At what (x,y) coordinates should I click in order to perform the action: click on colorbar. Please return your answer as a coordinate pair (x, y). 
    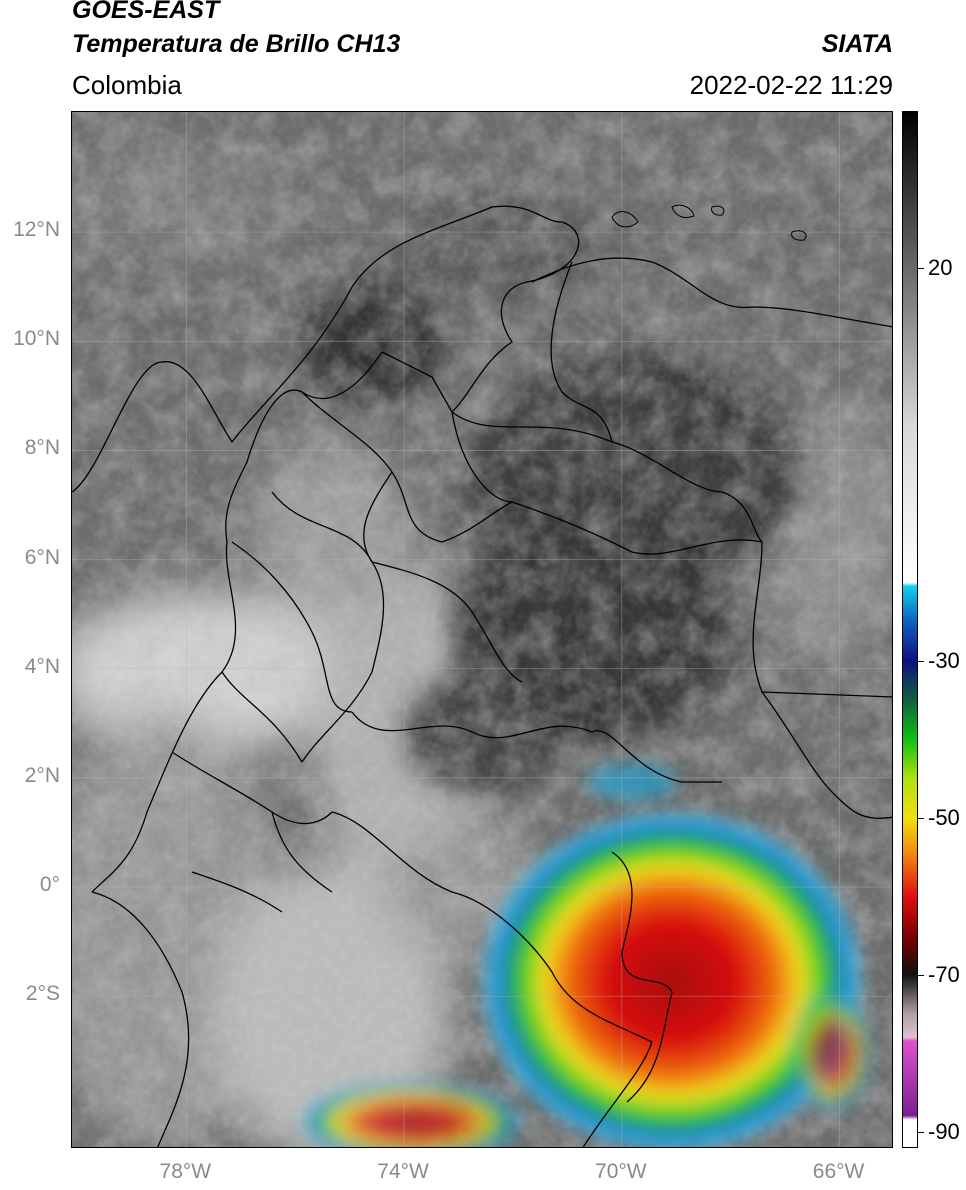
    Looking at the image, I should click on (910, 629).